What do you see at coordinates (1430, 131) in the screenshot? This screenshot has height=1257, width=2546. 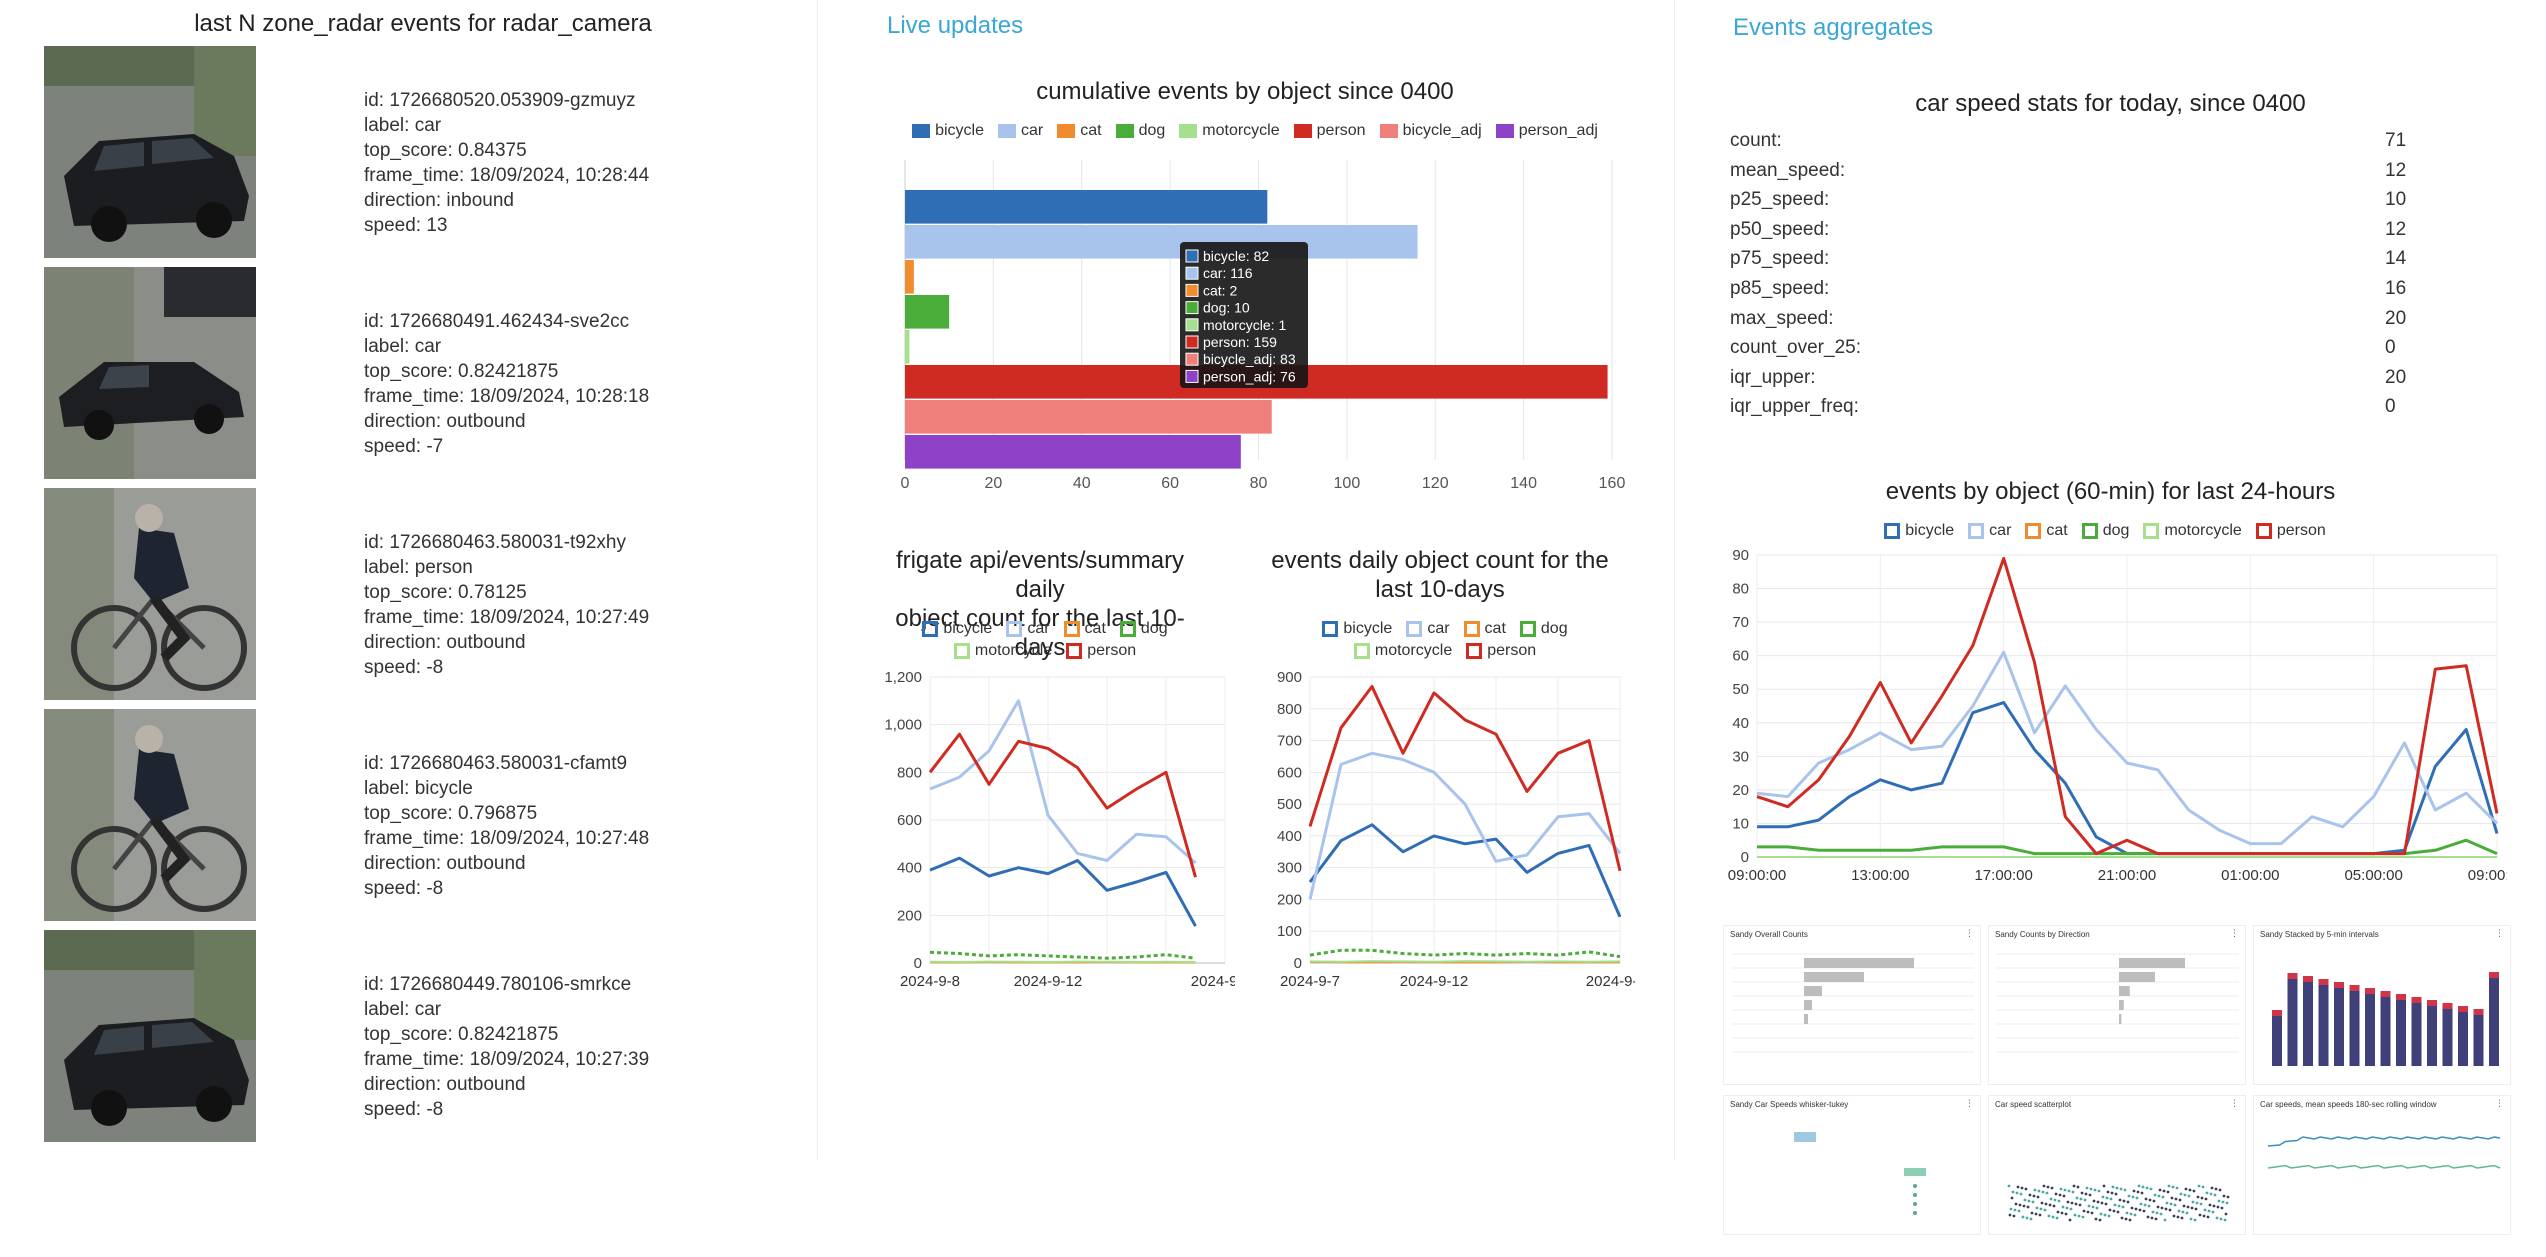 I see `legend-item-bicycle-adj: bicycle_adj` at bounding box center [1430, 131].